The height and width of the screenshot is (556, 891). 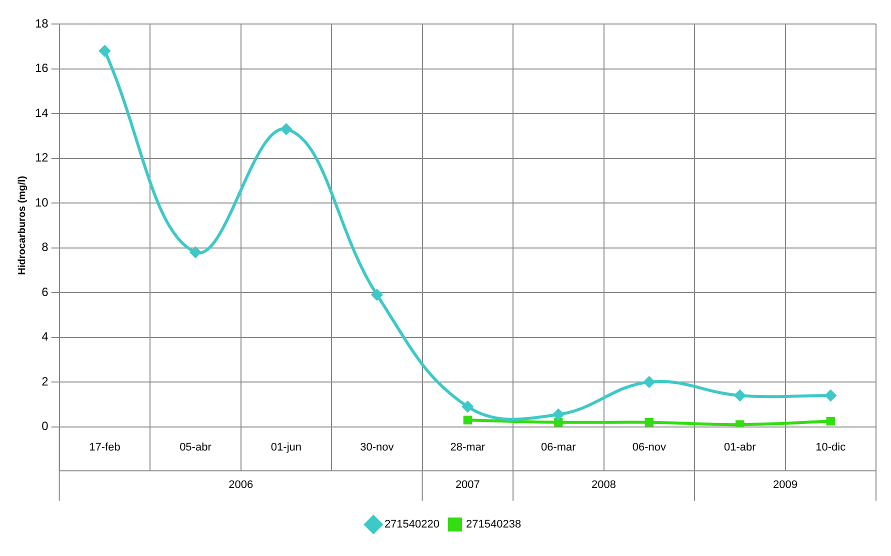 What do you see at coordinates (785, 484) in the screenshot?
I see `text: 2009` at bounding box center [785, 484].